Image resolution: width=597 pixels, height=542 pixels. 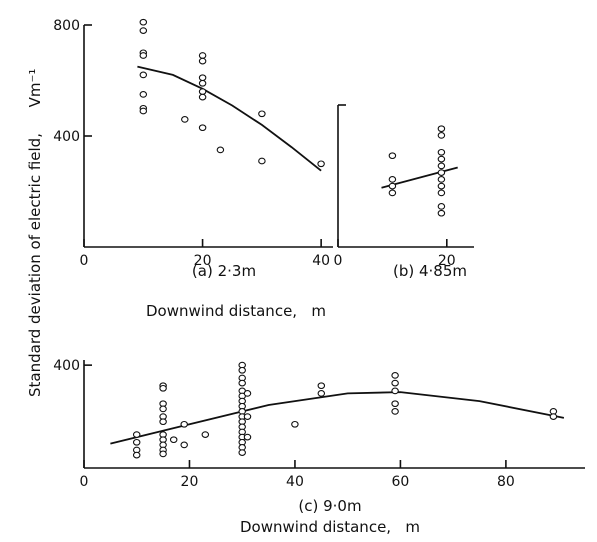 What do you see at coordinates (66, 26) in the screenshot?
I see `panel-a-y-tick-label: 800` at bounding box center [66, 26].